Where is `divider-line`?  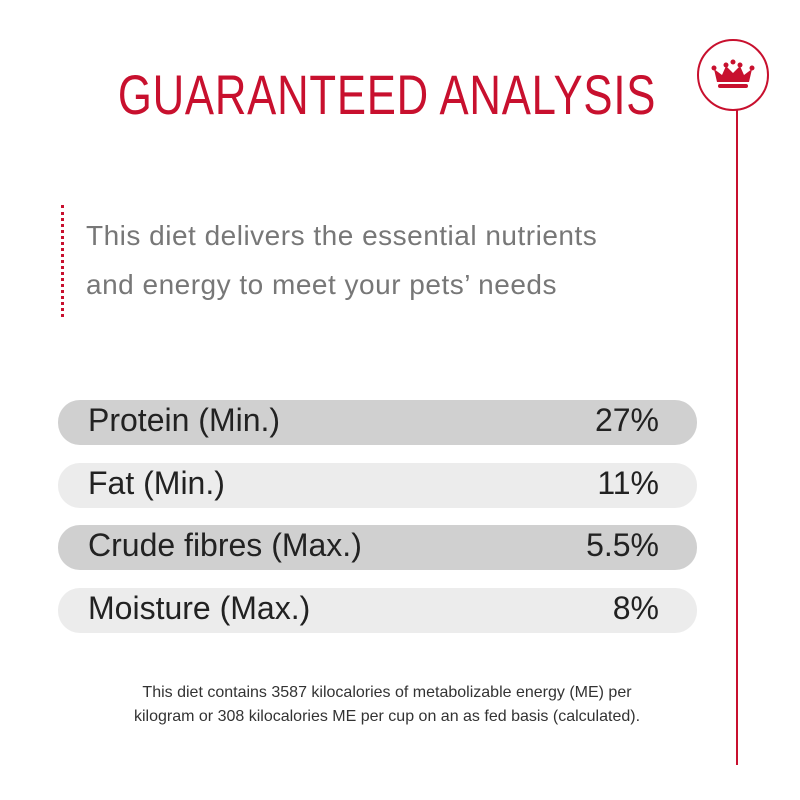
divider-line is located at coordinates (737, 437).